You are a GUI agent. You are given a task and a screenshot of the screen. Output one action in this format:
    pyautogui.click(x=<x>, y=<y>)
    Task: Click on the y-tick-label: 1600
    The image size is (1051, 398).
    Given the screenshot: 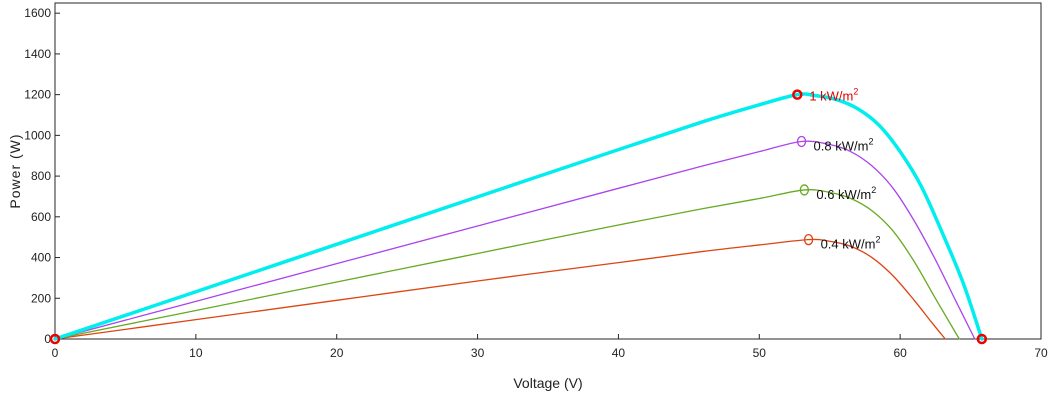 What is the action you would take?
    pyautogui.click(x=37, y=13)
    